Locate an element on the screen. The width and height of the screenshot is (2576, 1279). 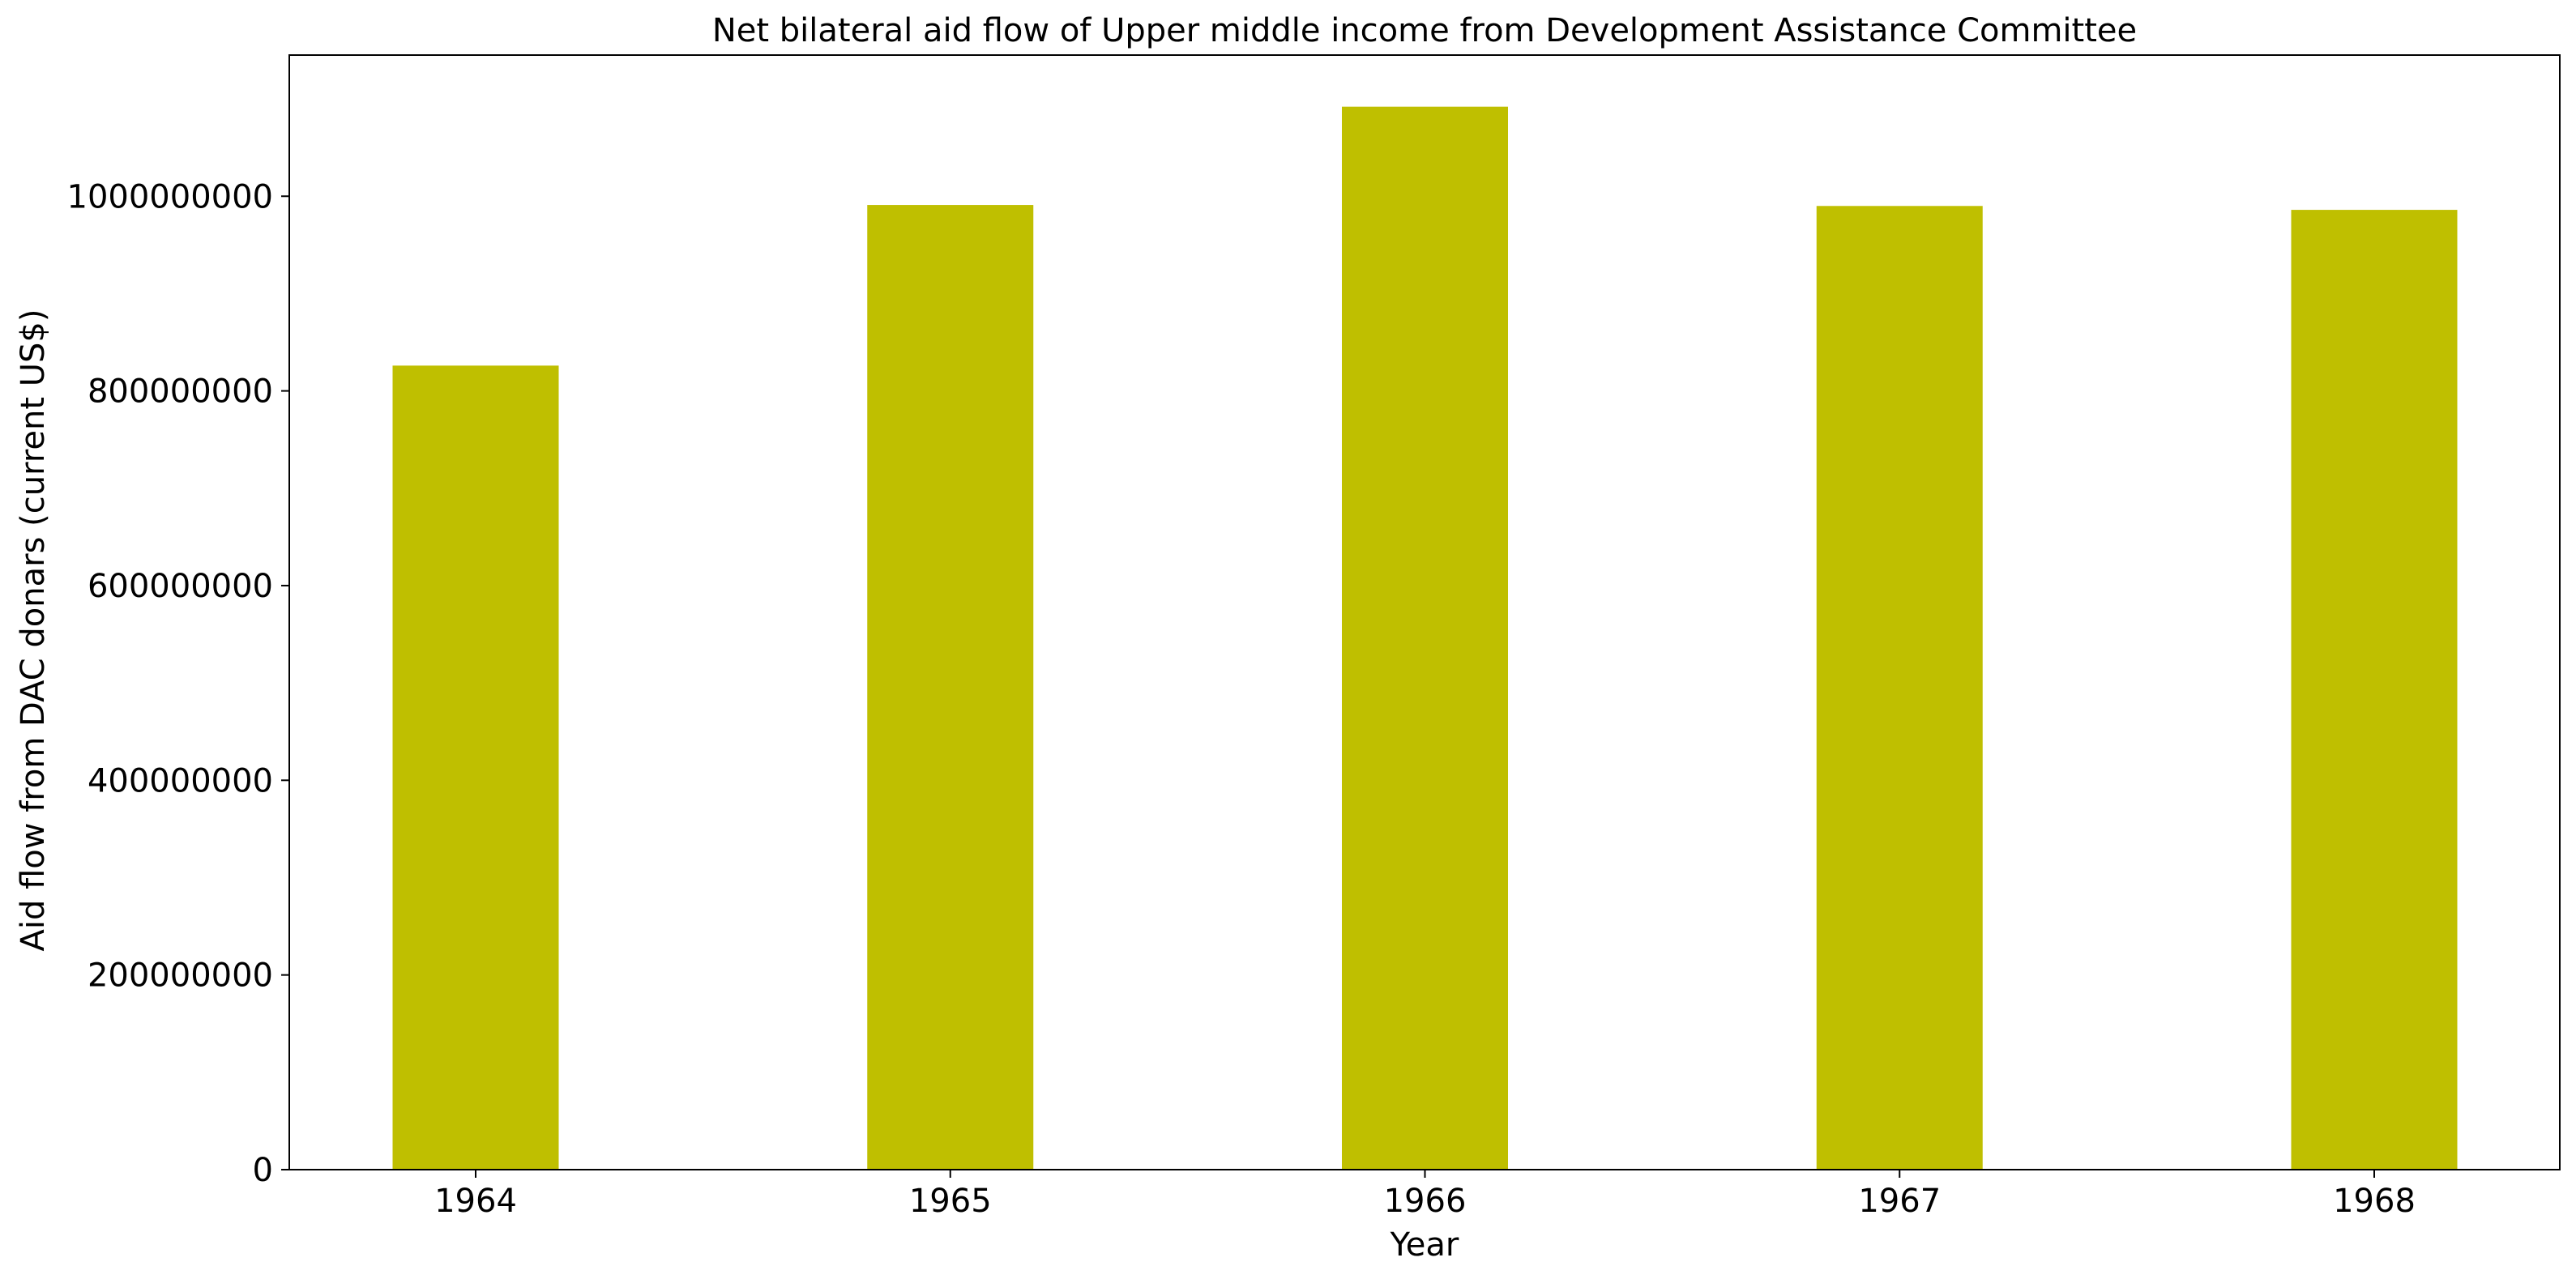
bar-1966 is located at coordinates (1425, 638).